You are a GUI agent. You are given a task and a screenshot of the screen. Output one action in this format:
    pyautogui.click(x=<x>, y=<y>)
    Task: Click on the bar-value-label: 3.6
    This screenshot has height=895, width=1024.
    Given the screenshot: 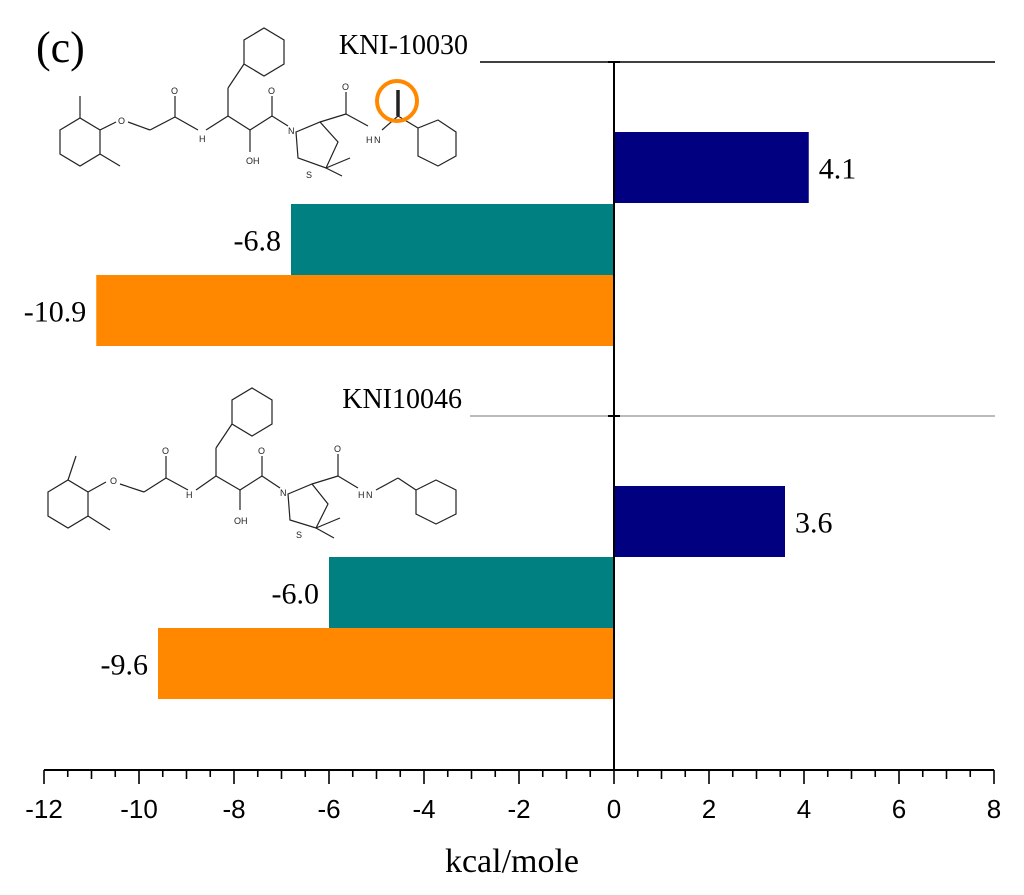 What is the action you would take?
    pyautogui.click(x=814, y=523)
    